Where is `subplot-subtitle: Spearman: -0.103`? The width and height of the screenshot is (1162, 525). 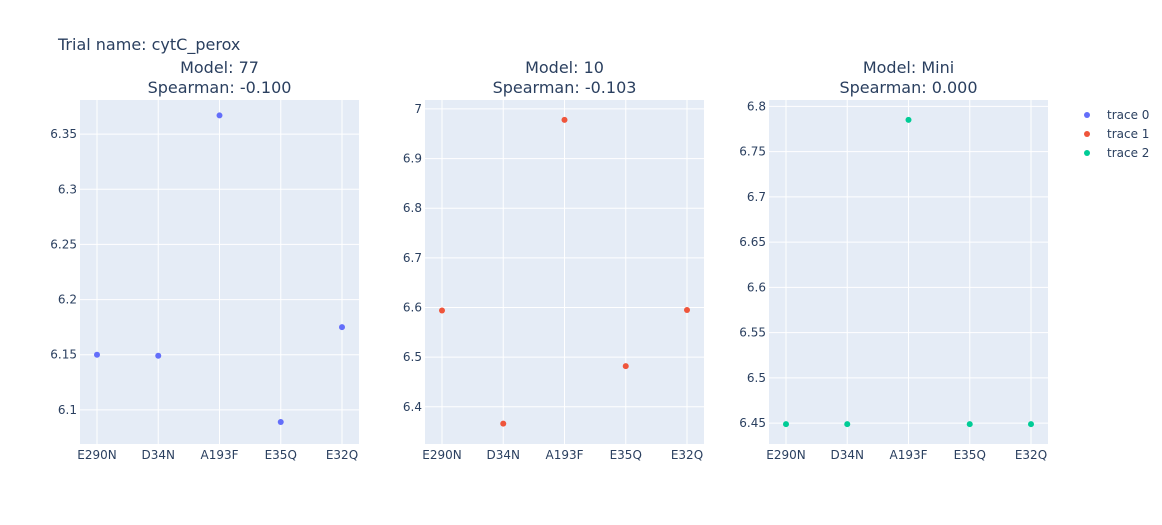 subplot-subtitle: Spearman: -0.103 is located at coordinates (565, 87).